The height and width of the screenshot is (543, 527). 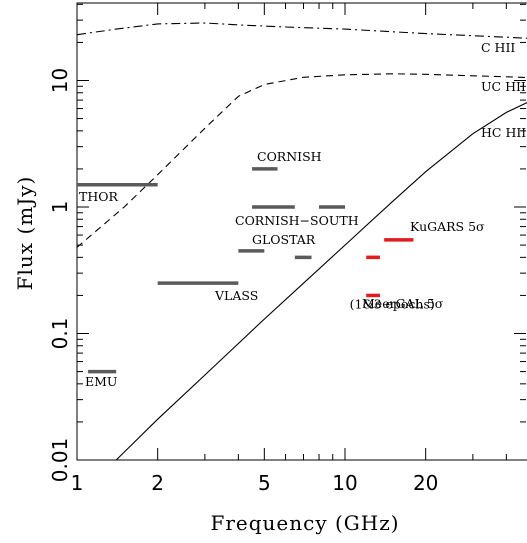 What do you see at coordinates (77, 483) in the screenshot?
I see `x-tick-label: 1` at bounding box center [77, 483].